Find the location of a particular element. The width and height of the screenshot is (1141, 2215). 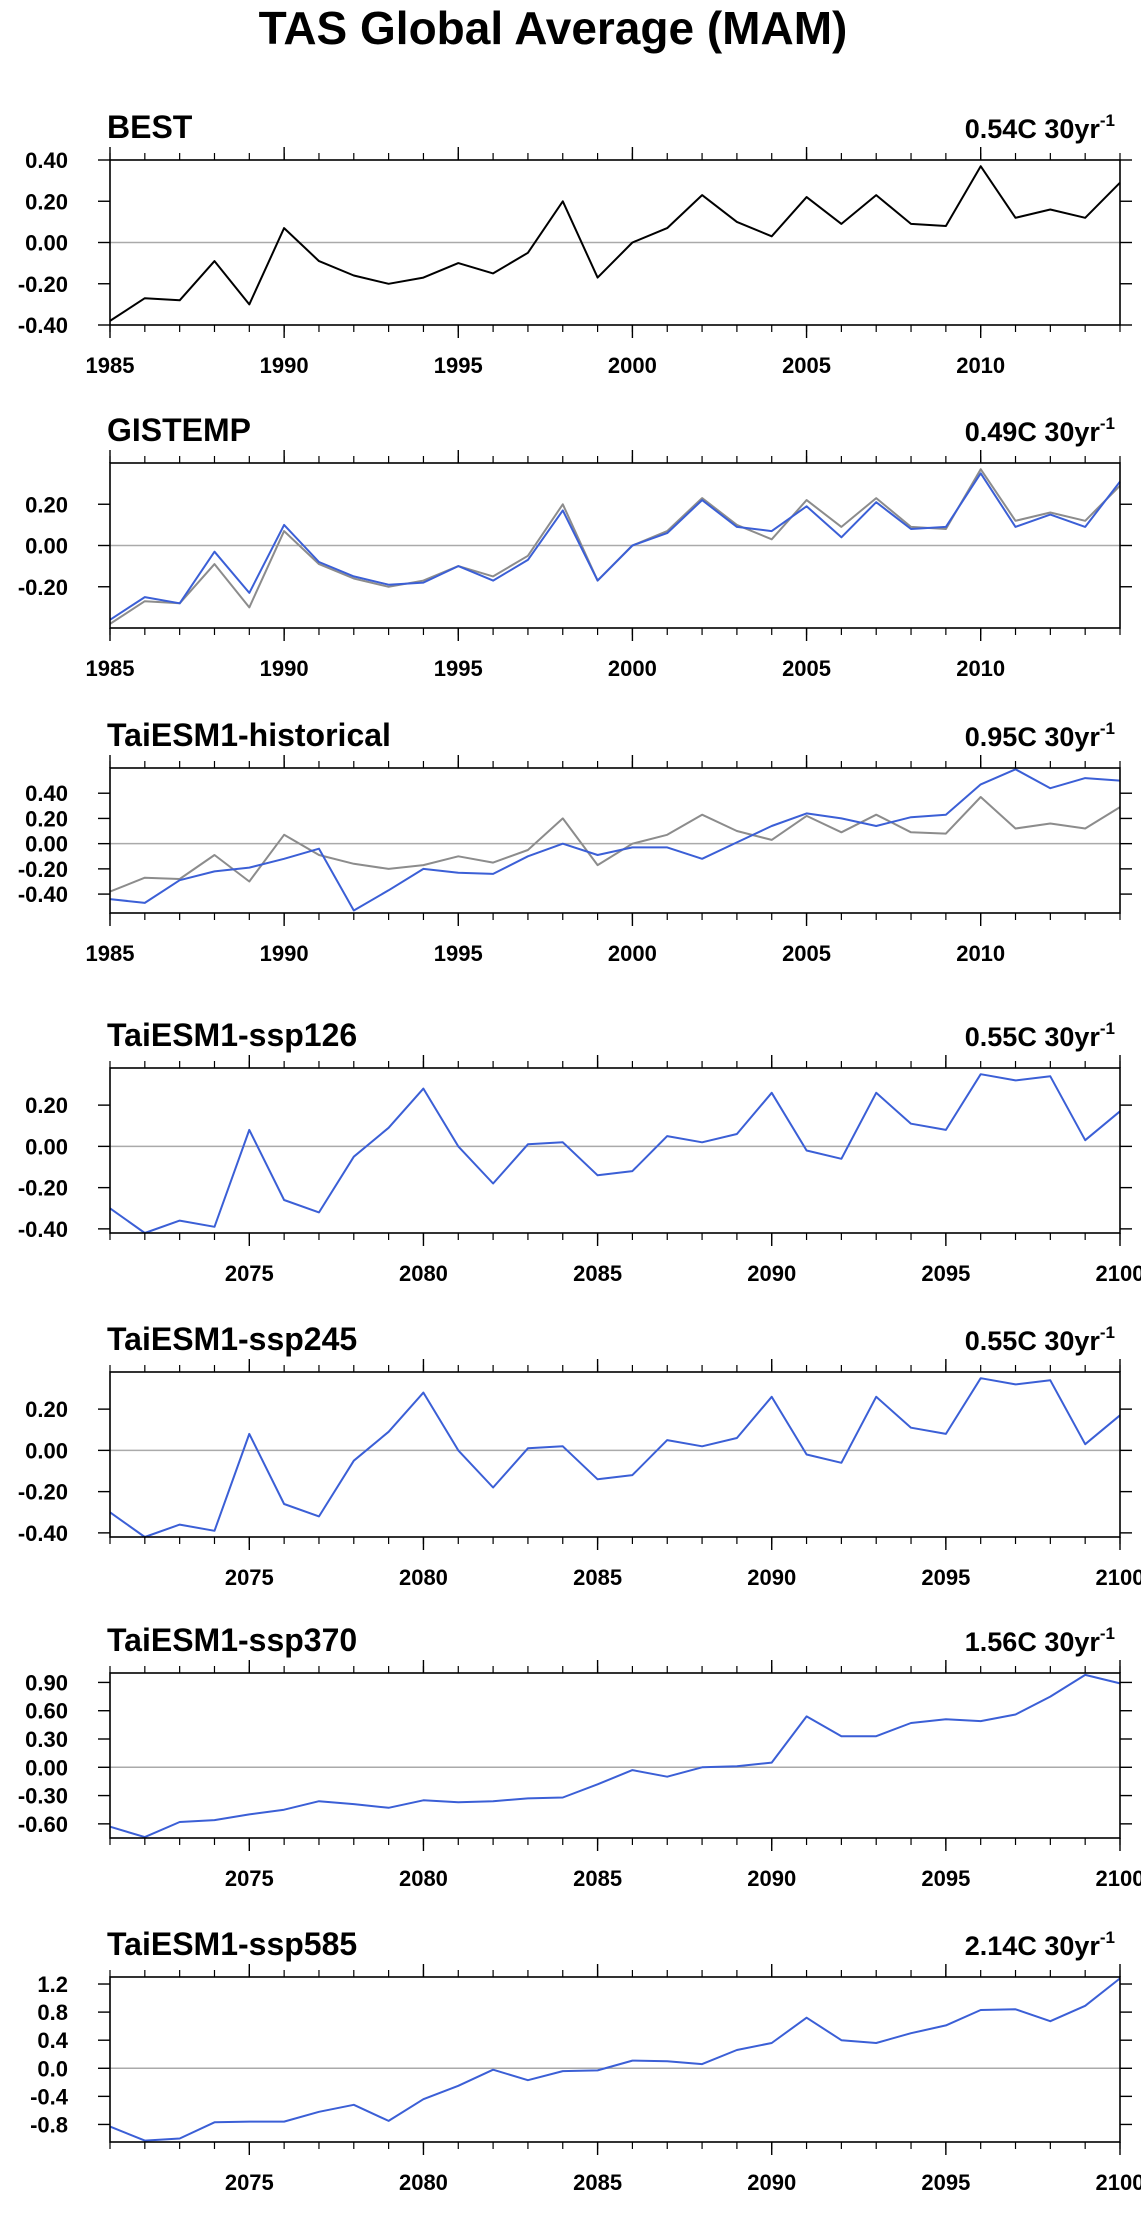

y-tick-label: 0.0 is located at coordinates (52, 2068).